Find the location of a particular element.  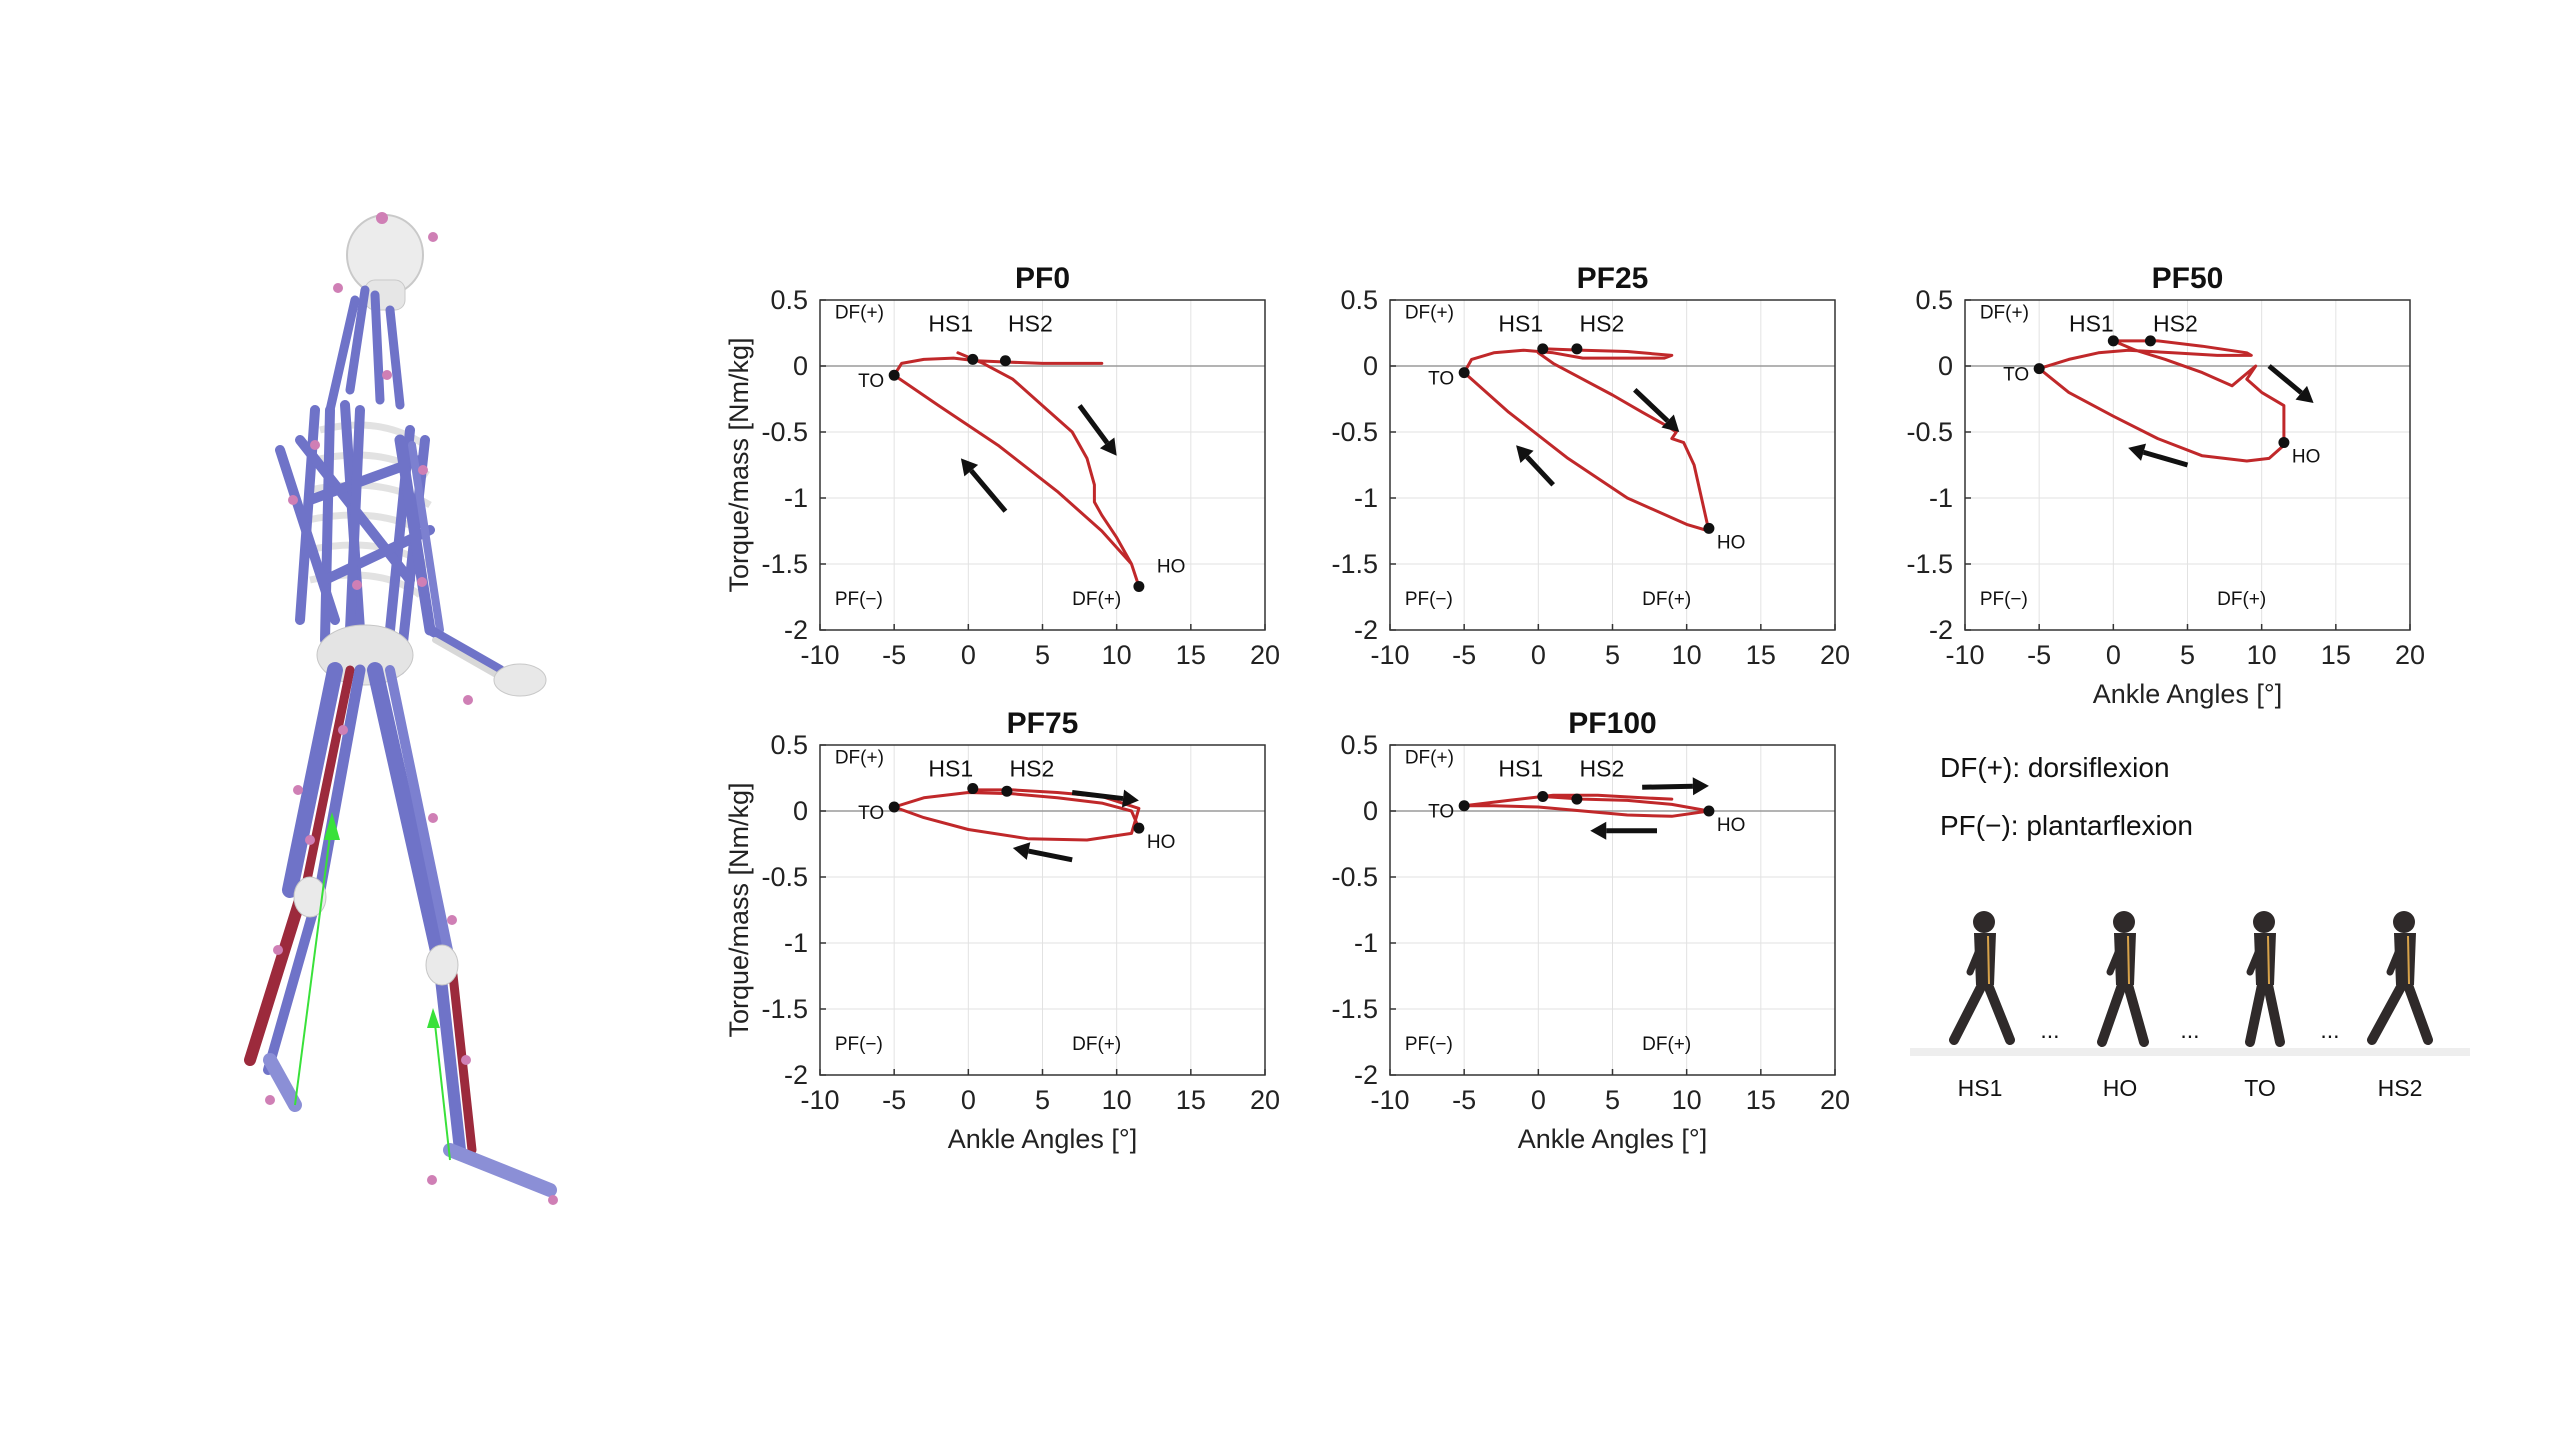

legend-dorsiflexion: DF(+): dorsiflexion is located at coordinates (2055, 767).